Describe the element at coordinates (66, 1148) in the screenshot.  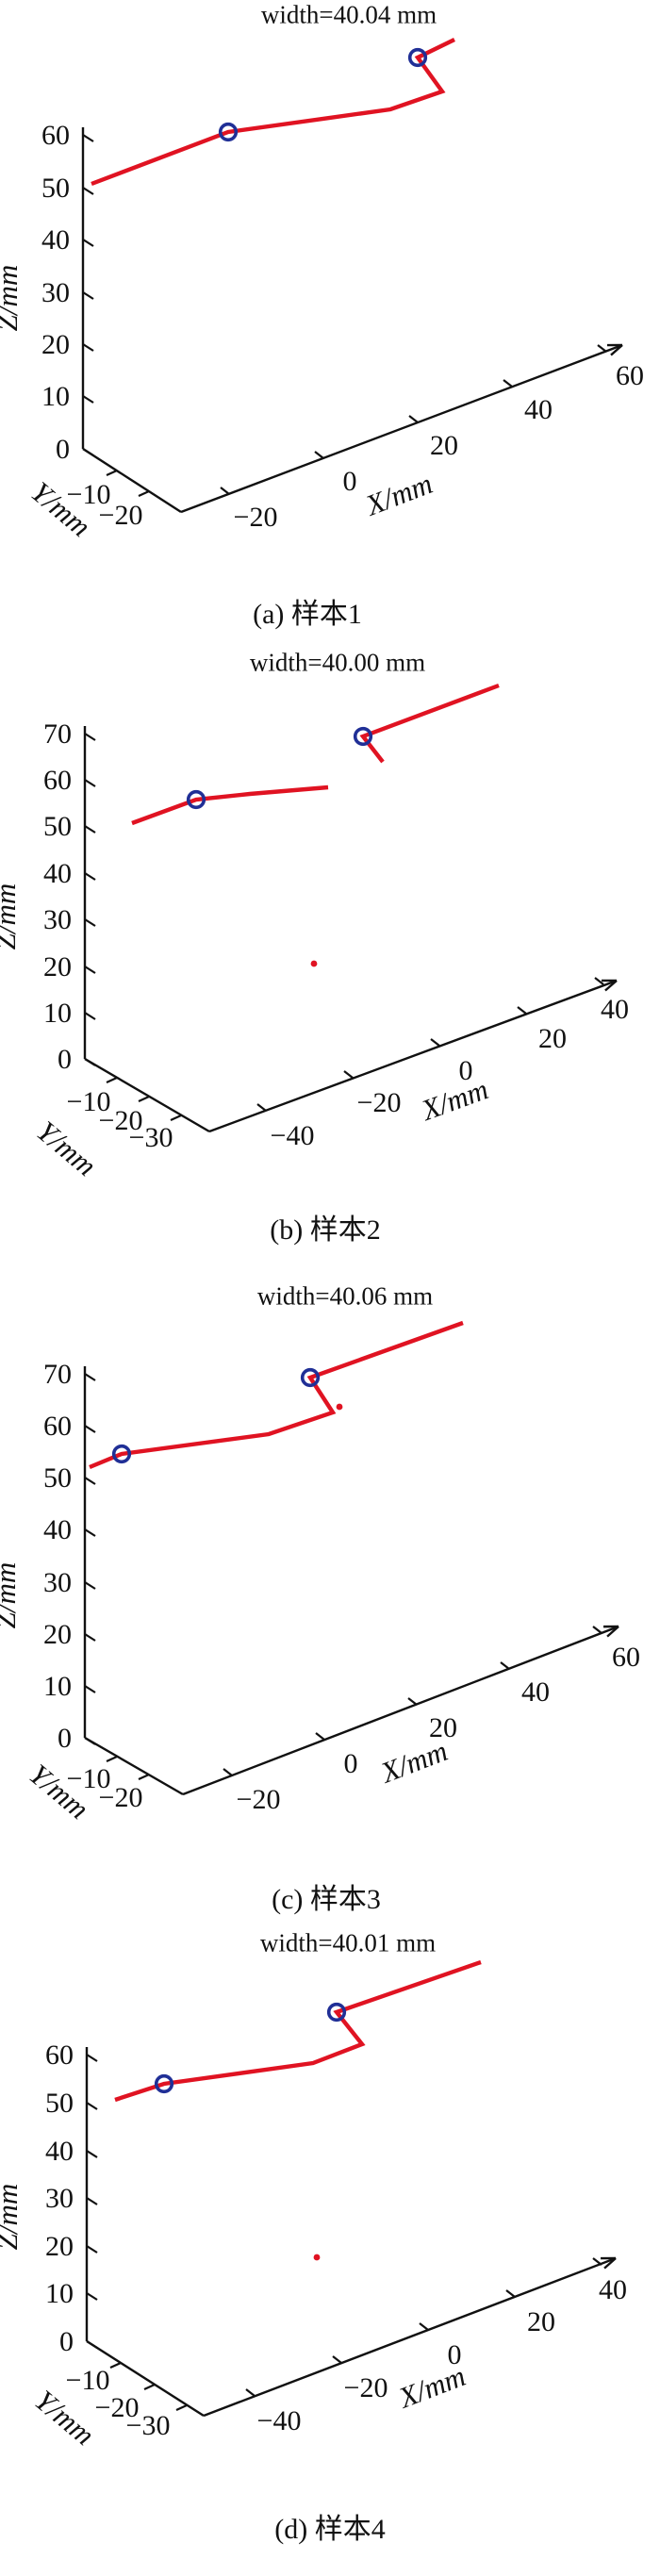
I see `y-axis-label: Y/mm` at that location.